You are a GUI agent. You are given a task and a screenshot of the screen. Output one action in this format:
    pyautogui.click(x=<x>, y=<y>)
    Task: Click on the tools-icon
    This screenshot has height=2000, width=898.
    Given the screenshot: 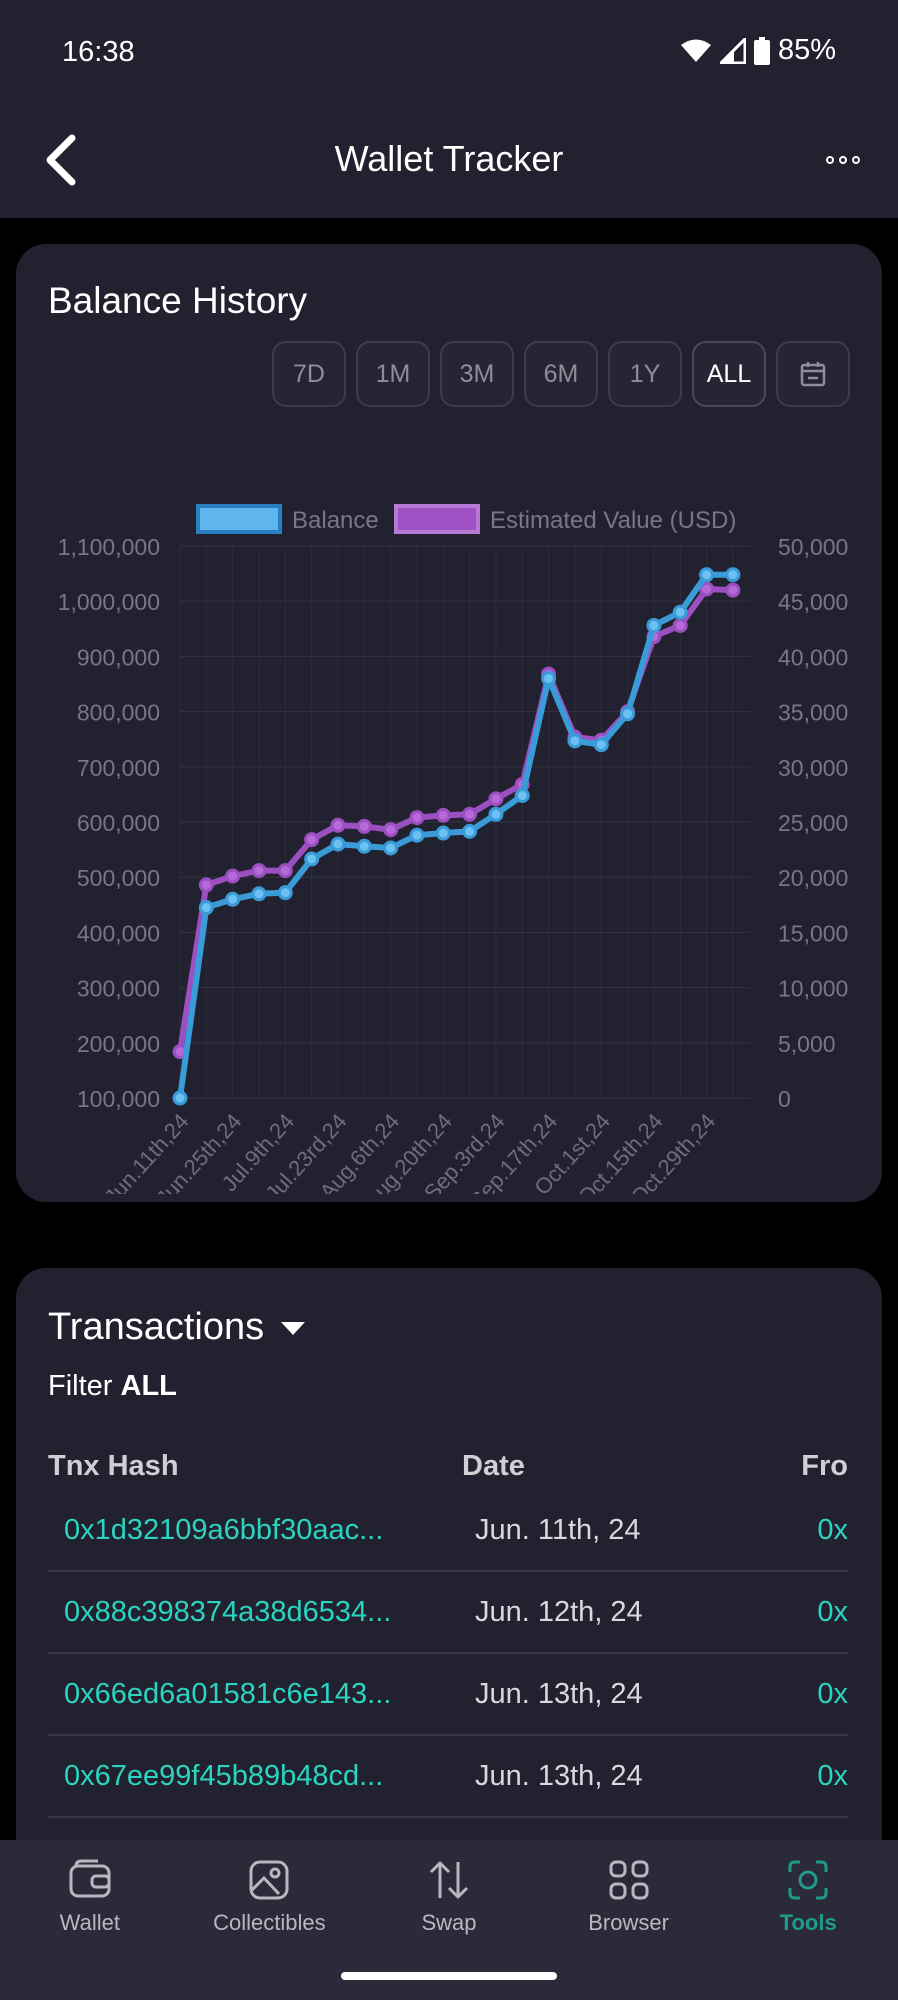 What is the action you would take?
    pyautogui.click(x=808, y=1880)
    